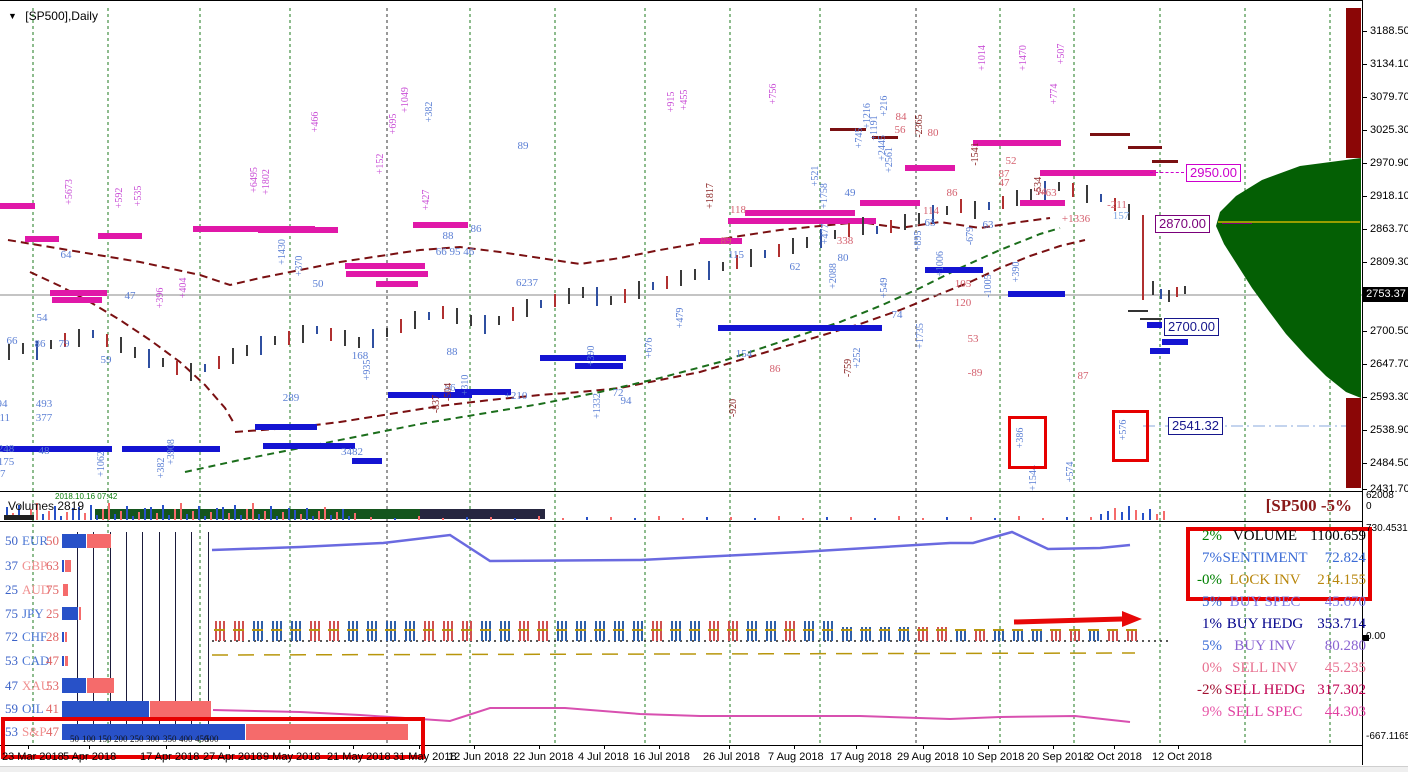 The height and width of the screenshot is (772, 1408). What do you see at coordinates (1070, 472) in the screenshot?
I see `order-flow-annotation: +574` at bounding box center [1070, 472].